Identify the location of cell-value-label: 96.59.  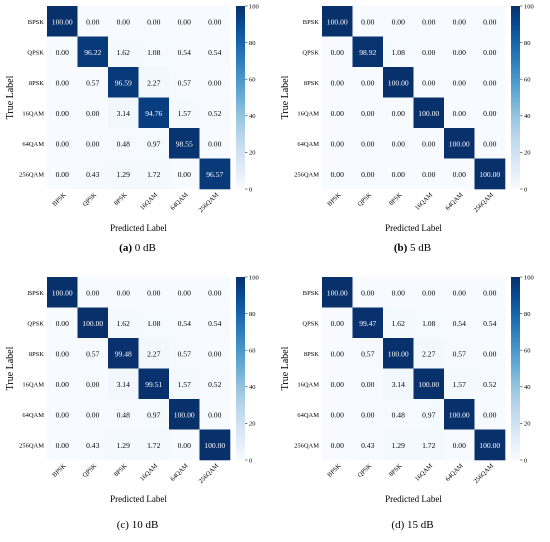
(123, 82).